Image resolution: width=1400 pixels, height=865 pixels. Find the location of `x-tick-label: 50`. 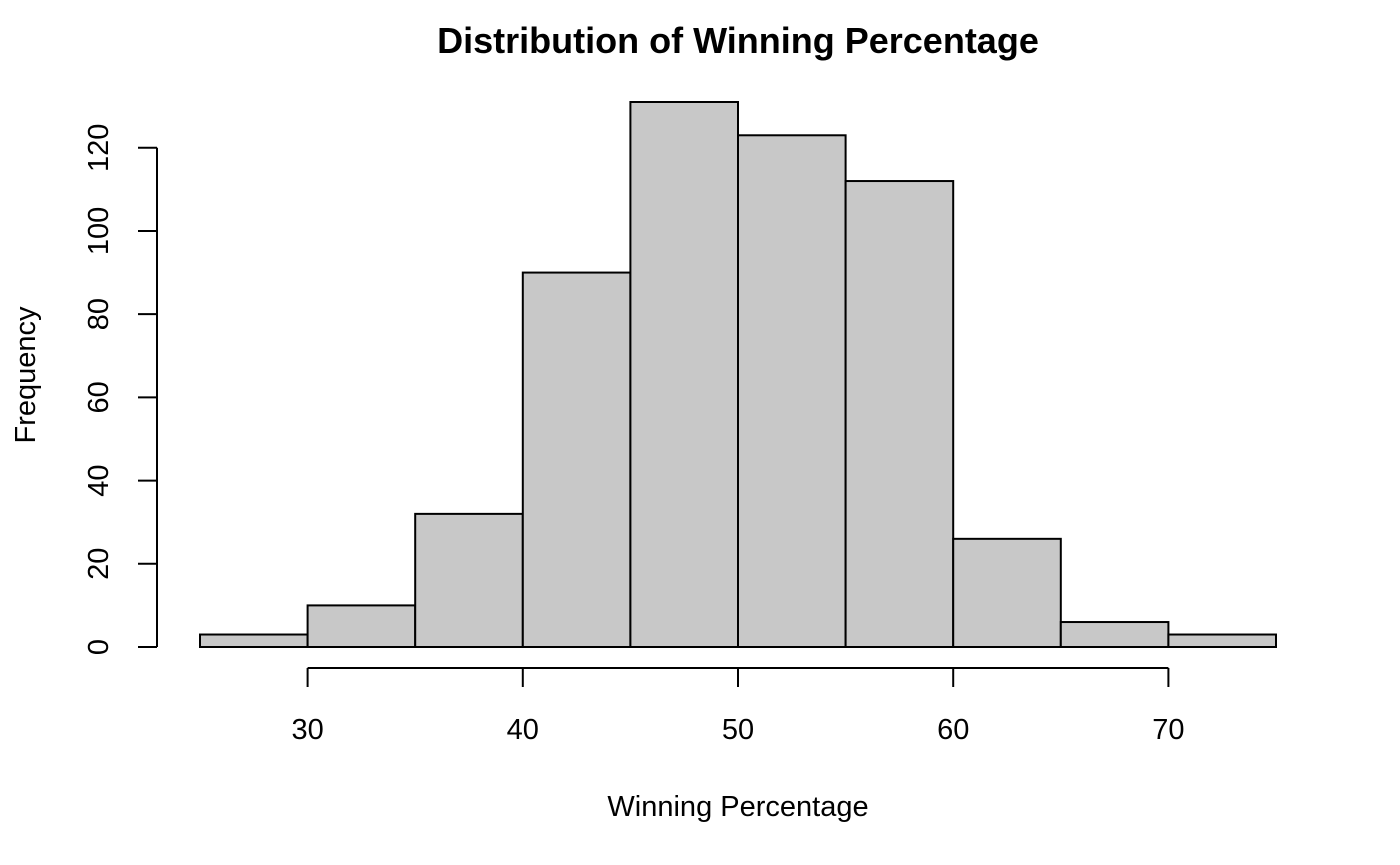

x-tick-label: 50 is located at coordinates (738, 730).